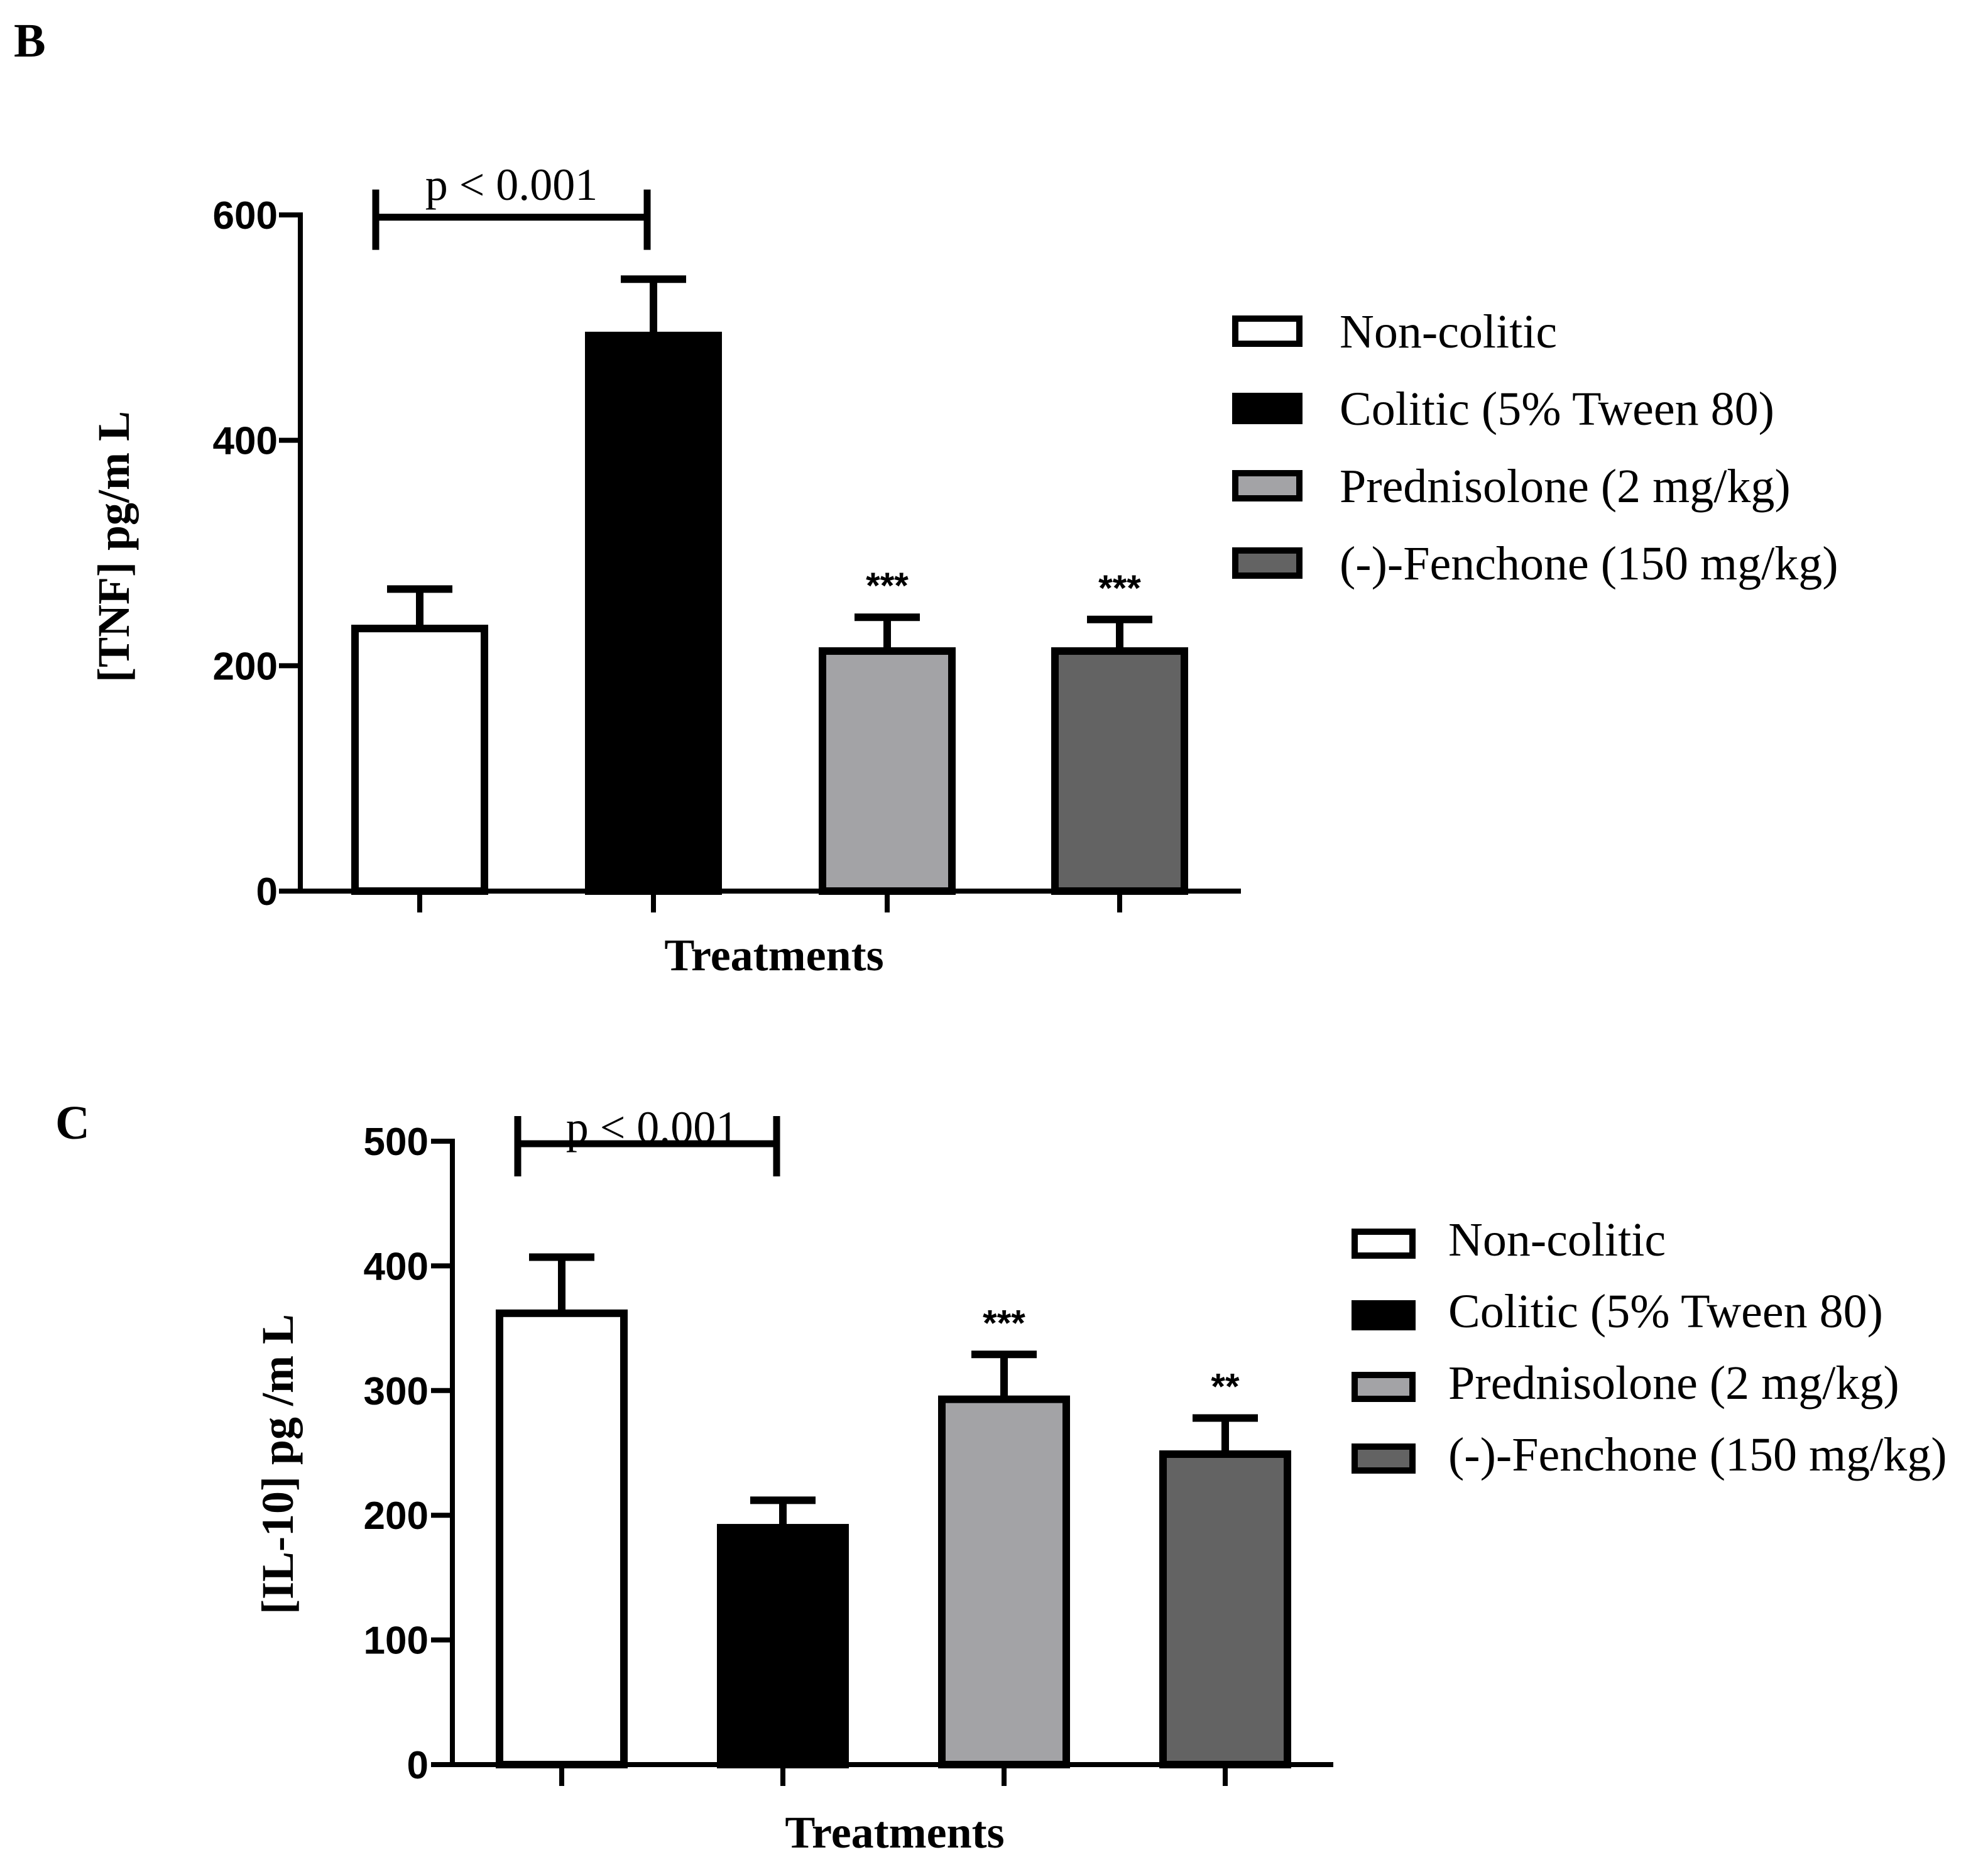  I want to click on y-tick-label: 600, so click(245, 216).